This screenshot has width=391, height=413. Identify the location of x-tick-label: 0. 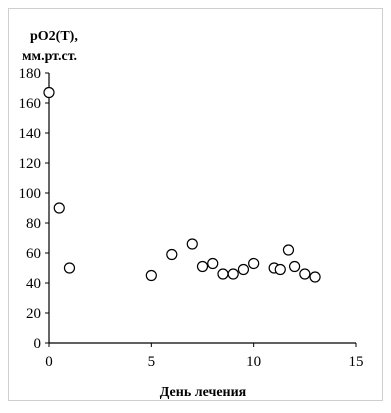
(49, 362).